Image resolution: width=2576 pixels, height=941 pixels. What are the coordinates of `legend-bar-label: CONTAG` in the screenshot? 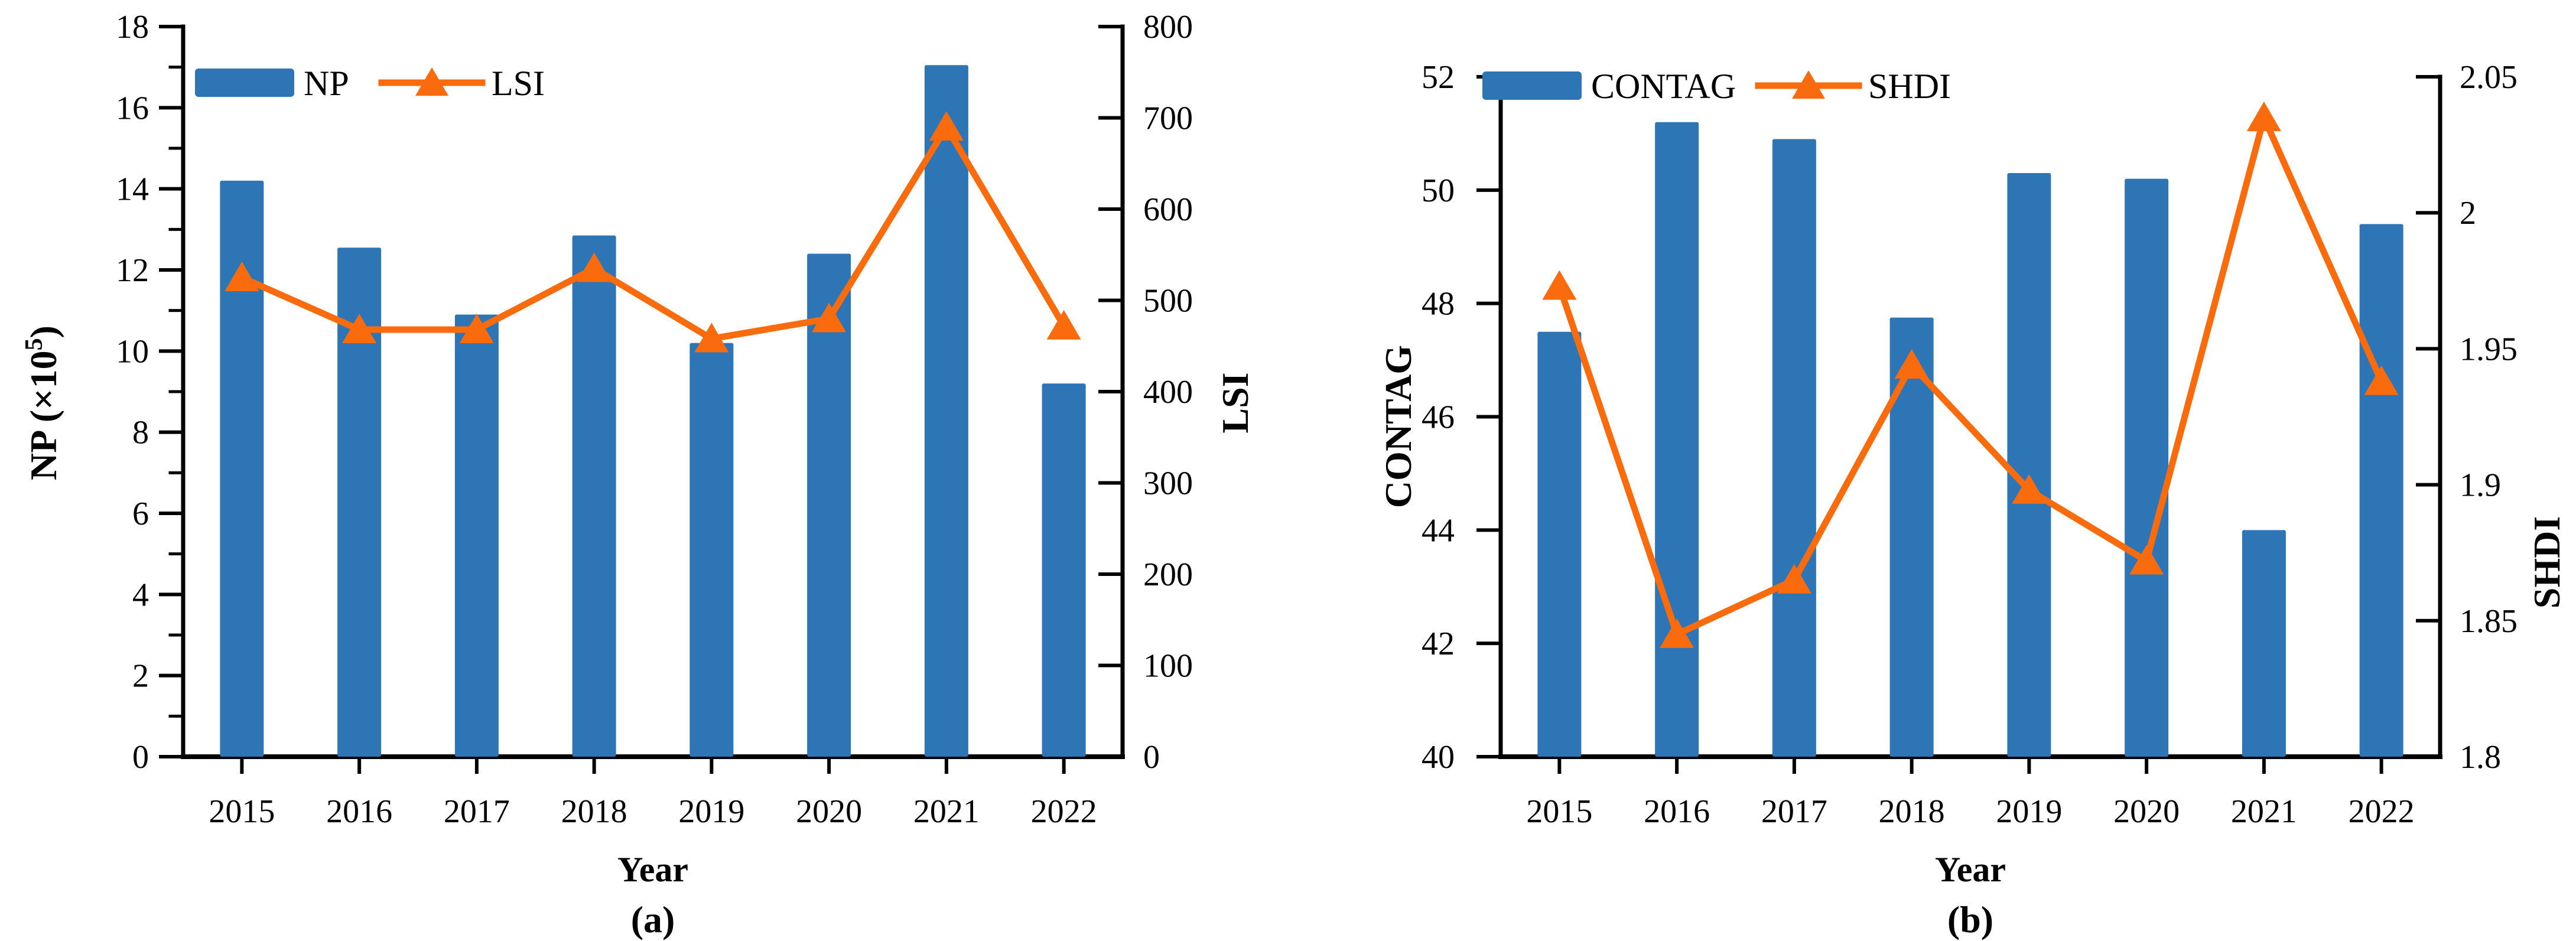 It's located at (1663, 86).